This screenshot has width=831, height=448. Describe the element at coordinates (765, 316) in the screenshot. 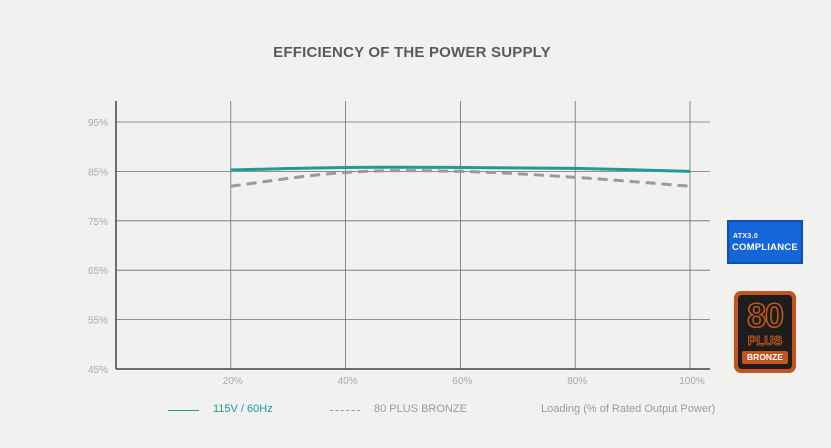

I see `80-plus-number: 80` at that location.